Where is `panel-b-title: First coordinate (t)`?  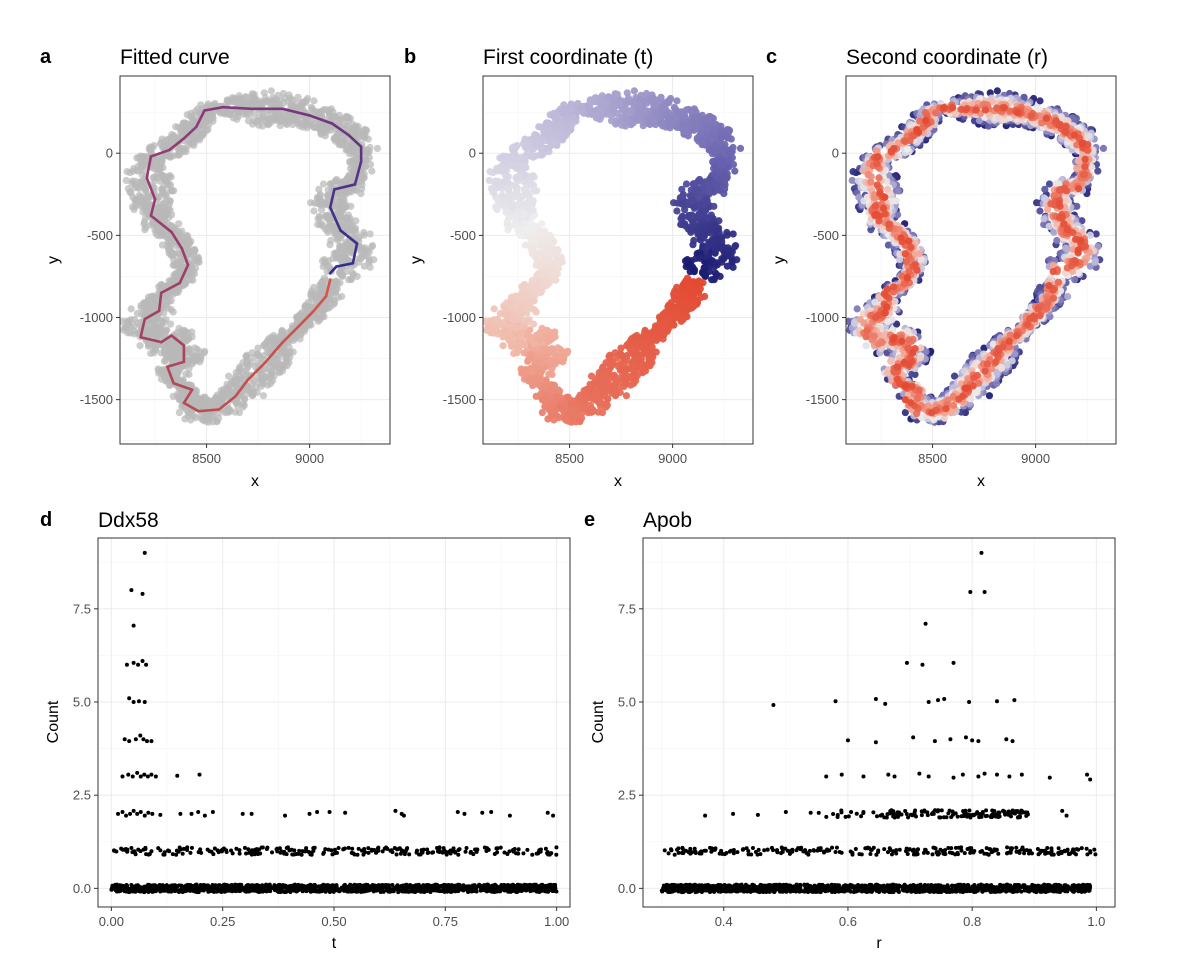 panel-b-title: First coordinate (t) is located at coordinates (568, 57).